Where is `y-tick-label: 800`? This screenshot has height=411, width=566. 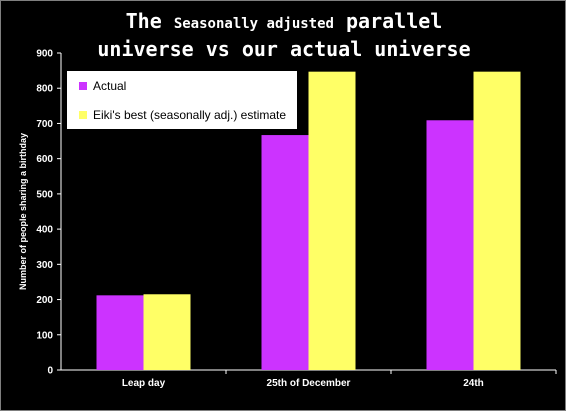
y-tick-label: 800 is located at coordinates (44, 89).